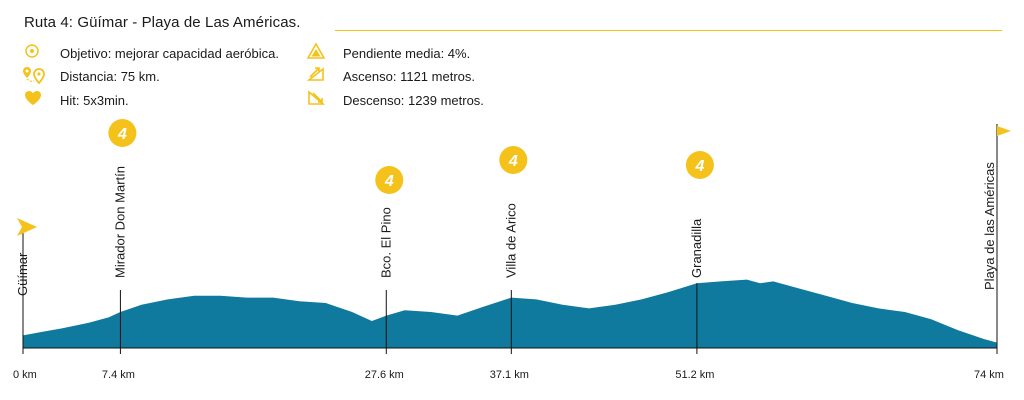 The image size is (1024, 400). I want to click on stat-descent-text: Descenso: 1239 metros., so click(413, 100).